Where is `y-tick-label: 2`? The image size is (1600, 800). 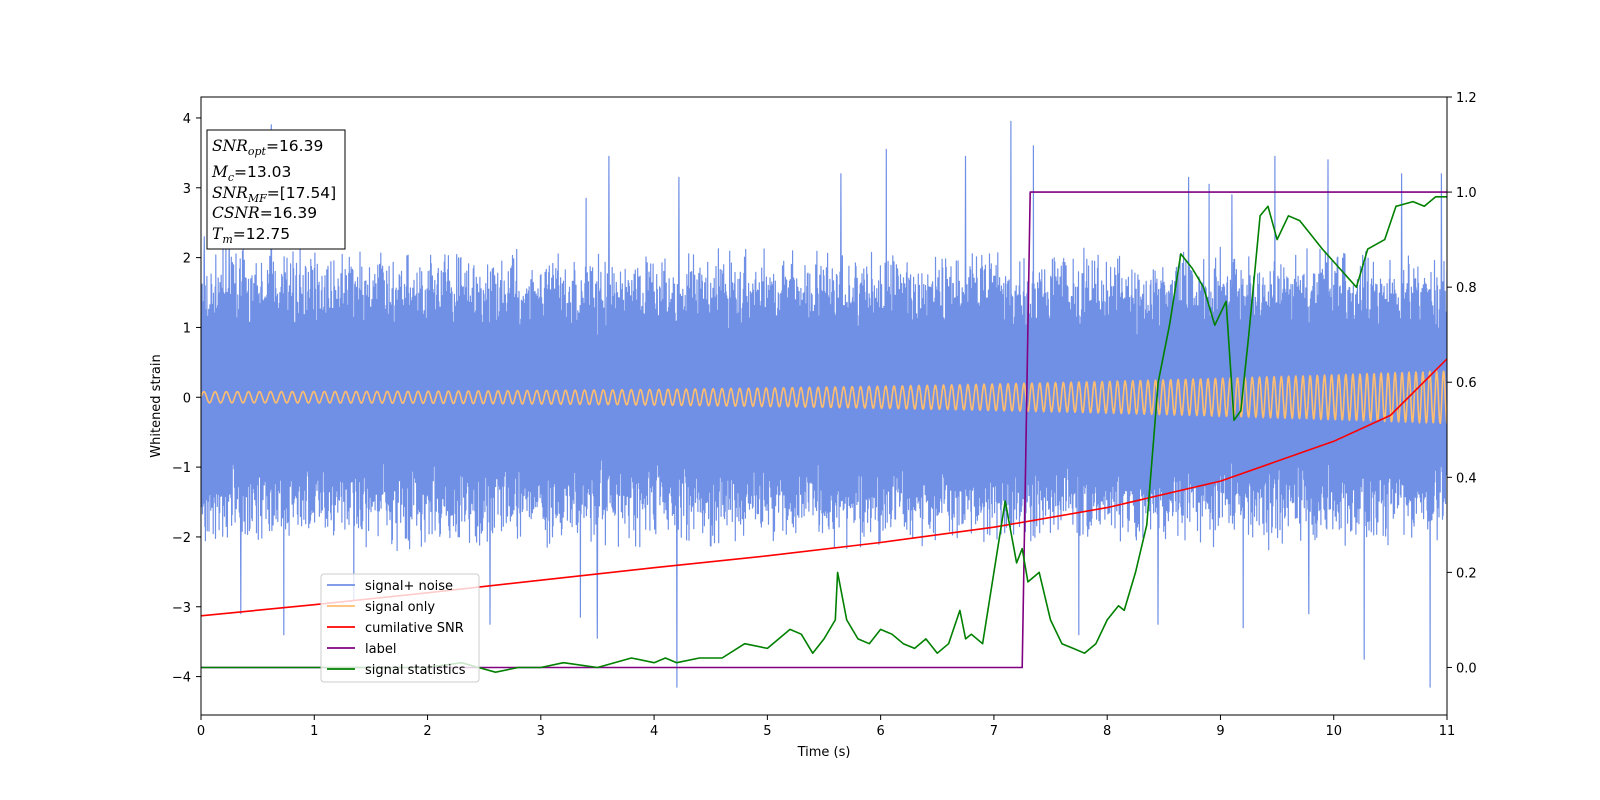 y-tick-label: 2 is located at coordinates (187, 259).